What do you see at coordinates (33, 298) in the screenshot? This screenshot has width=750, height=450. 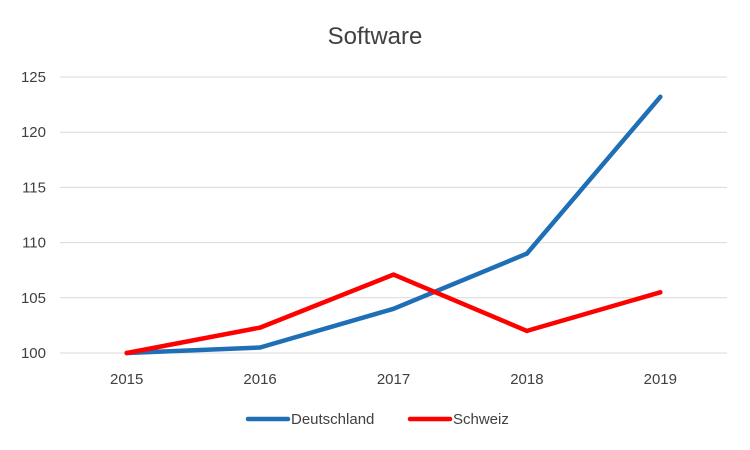 I see `y-tick-label: 105` at bounding box center [33, 298].